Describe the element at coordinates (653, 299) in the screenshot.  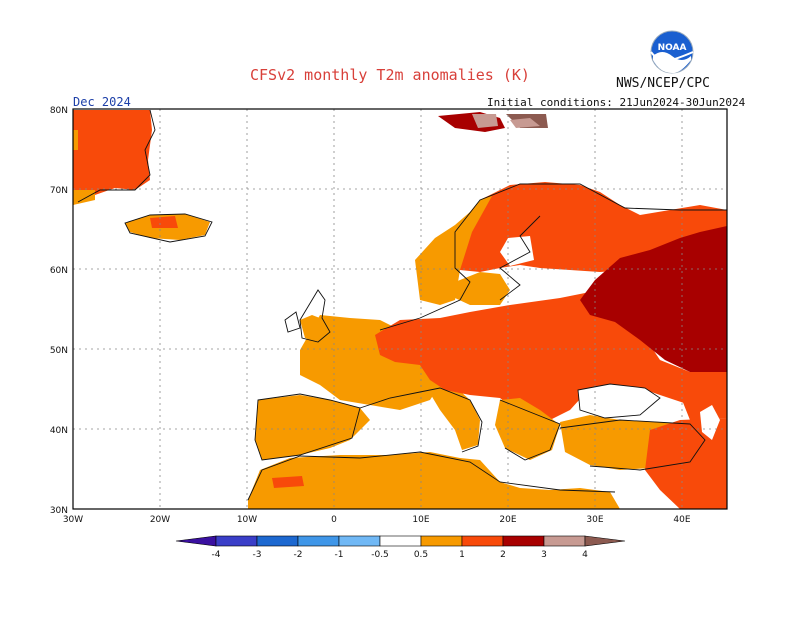
I see `russia-anomaly` at that location.